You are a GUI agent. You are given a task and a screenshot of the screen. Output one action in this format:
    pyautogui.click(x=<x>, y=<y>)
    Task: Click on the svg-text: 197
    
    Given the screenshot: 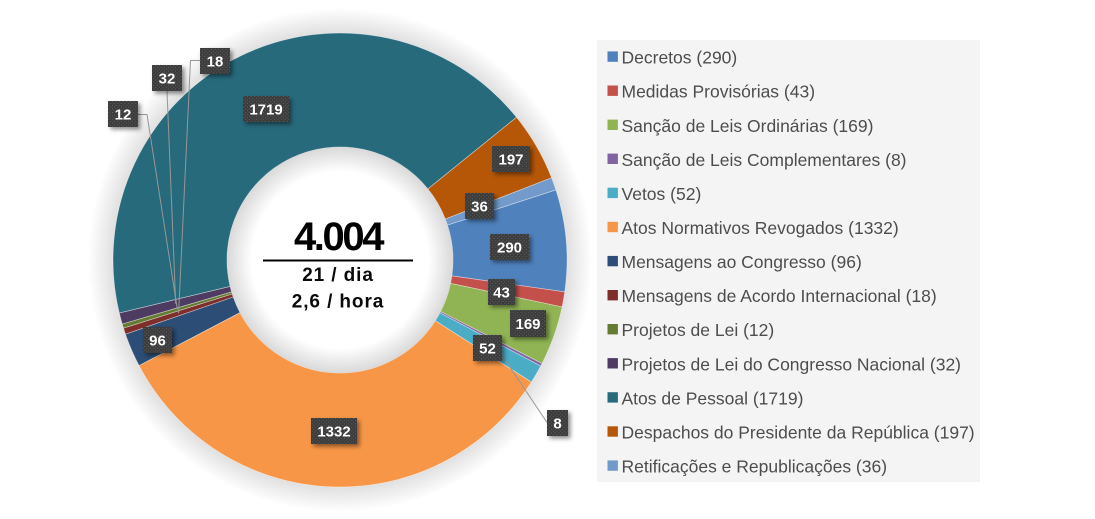 What is the action you would take?
    pyautogui.click(x=510, y=160)
    